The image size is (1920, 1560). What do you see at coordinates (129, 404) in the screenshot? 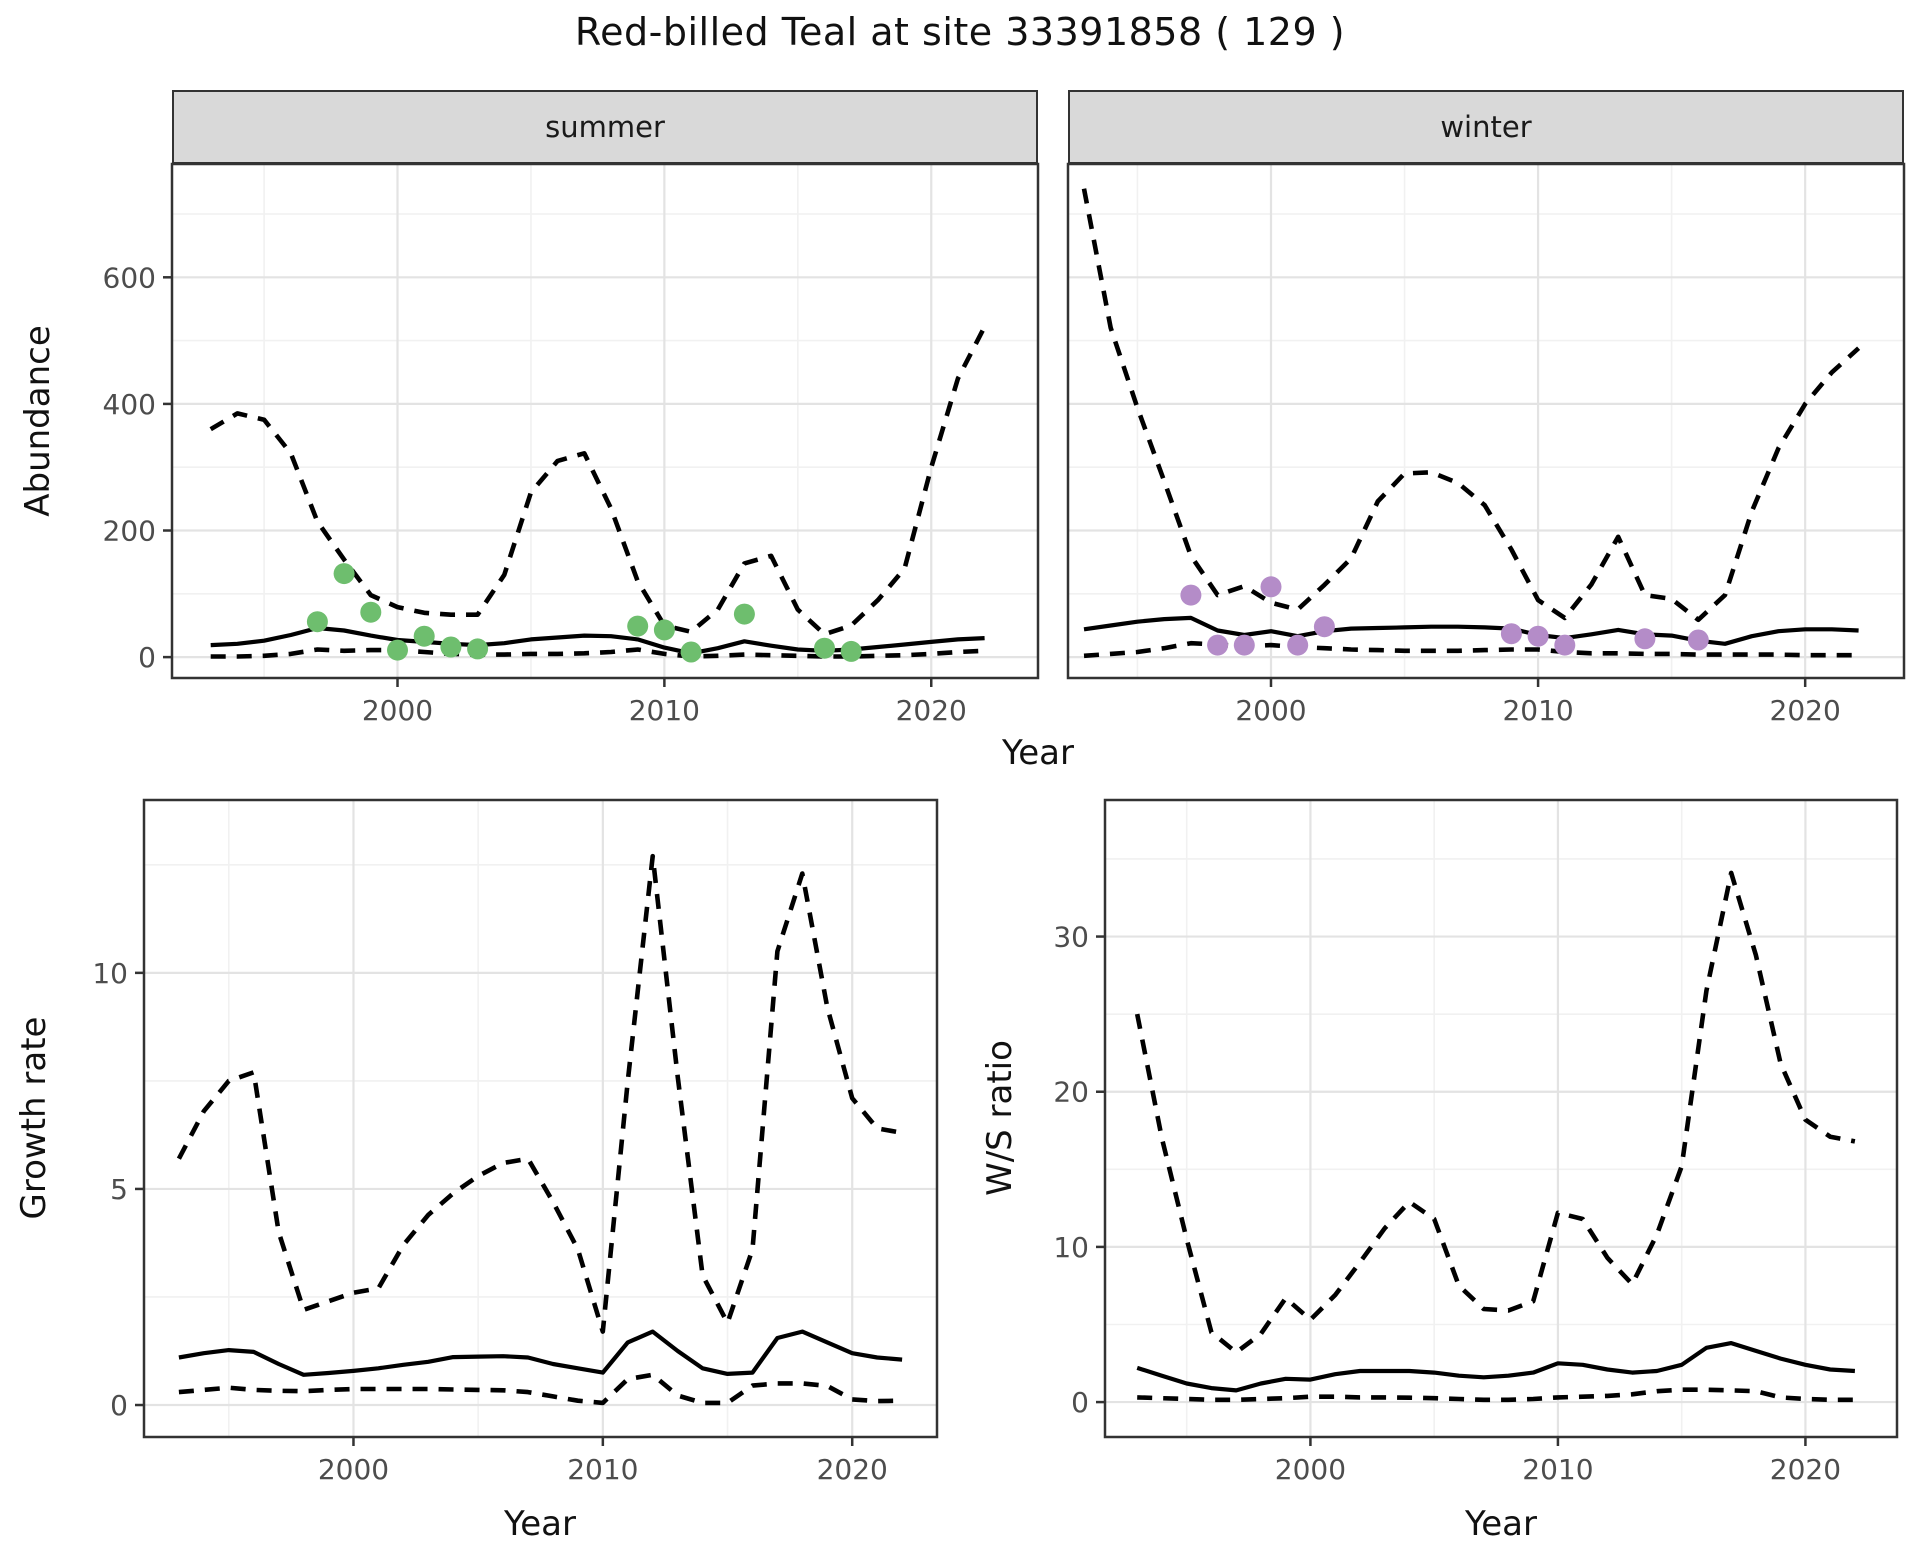
I see `y-tick-label: 400` at bounding box center [129, 404].